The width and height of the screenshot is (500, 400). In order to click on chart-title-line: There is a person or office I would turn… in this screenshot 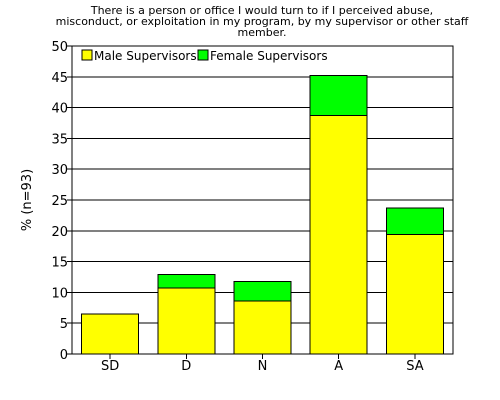, I will do `click(261, 10)`.